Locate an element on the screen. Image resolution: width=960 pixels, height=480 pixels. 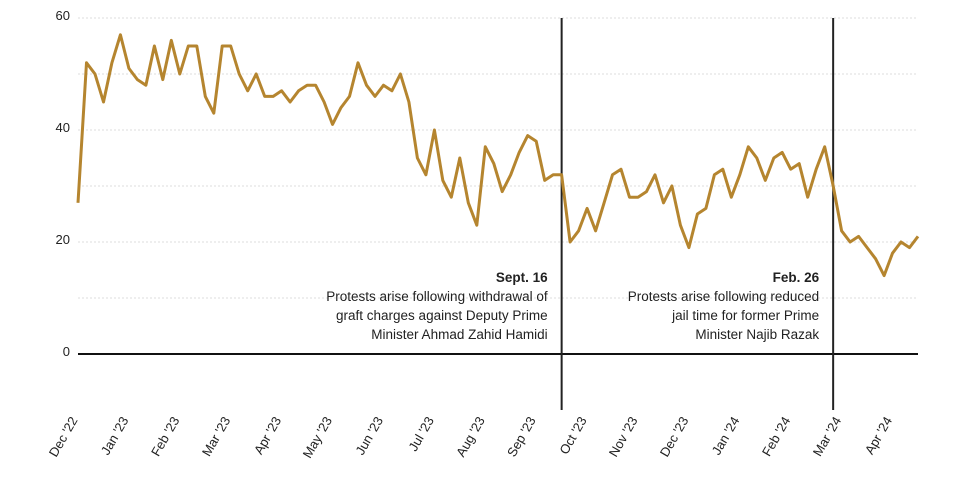
x-tick-label: May '23 is located at coordinates (318, 437).